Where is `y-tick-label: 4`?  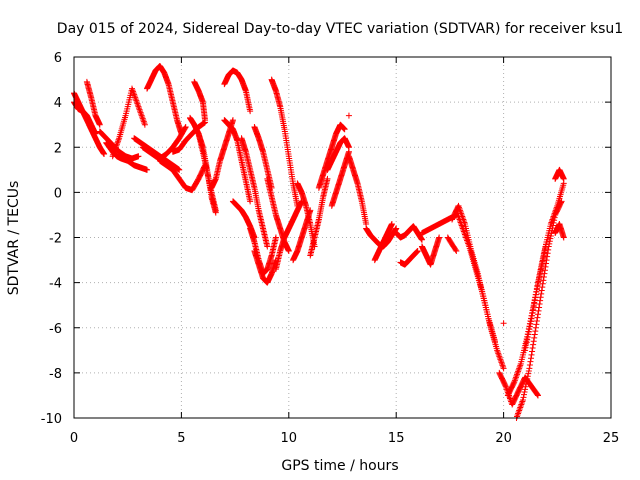
y-tick-label: 4 is located at coordinates (58, 103).